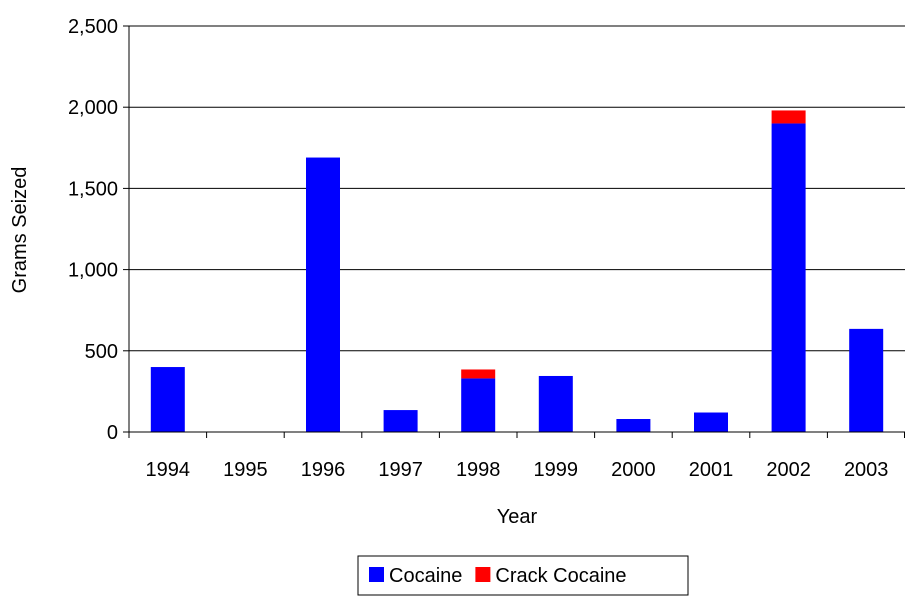 Image resolution: width=905 pixels, height=596 pixels. What do you see at coordinates (478, 470) in the screenshot?
I see `x-tick-label: 1998` at bounding box center [478, 470].